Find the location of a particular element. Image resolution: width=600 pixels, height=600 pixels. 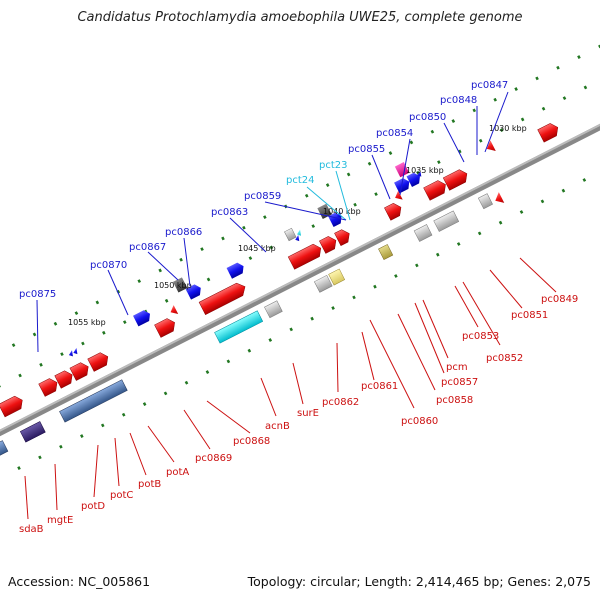

accession-text: Accession: NC_005861 is located at coordinates (79, 581).